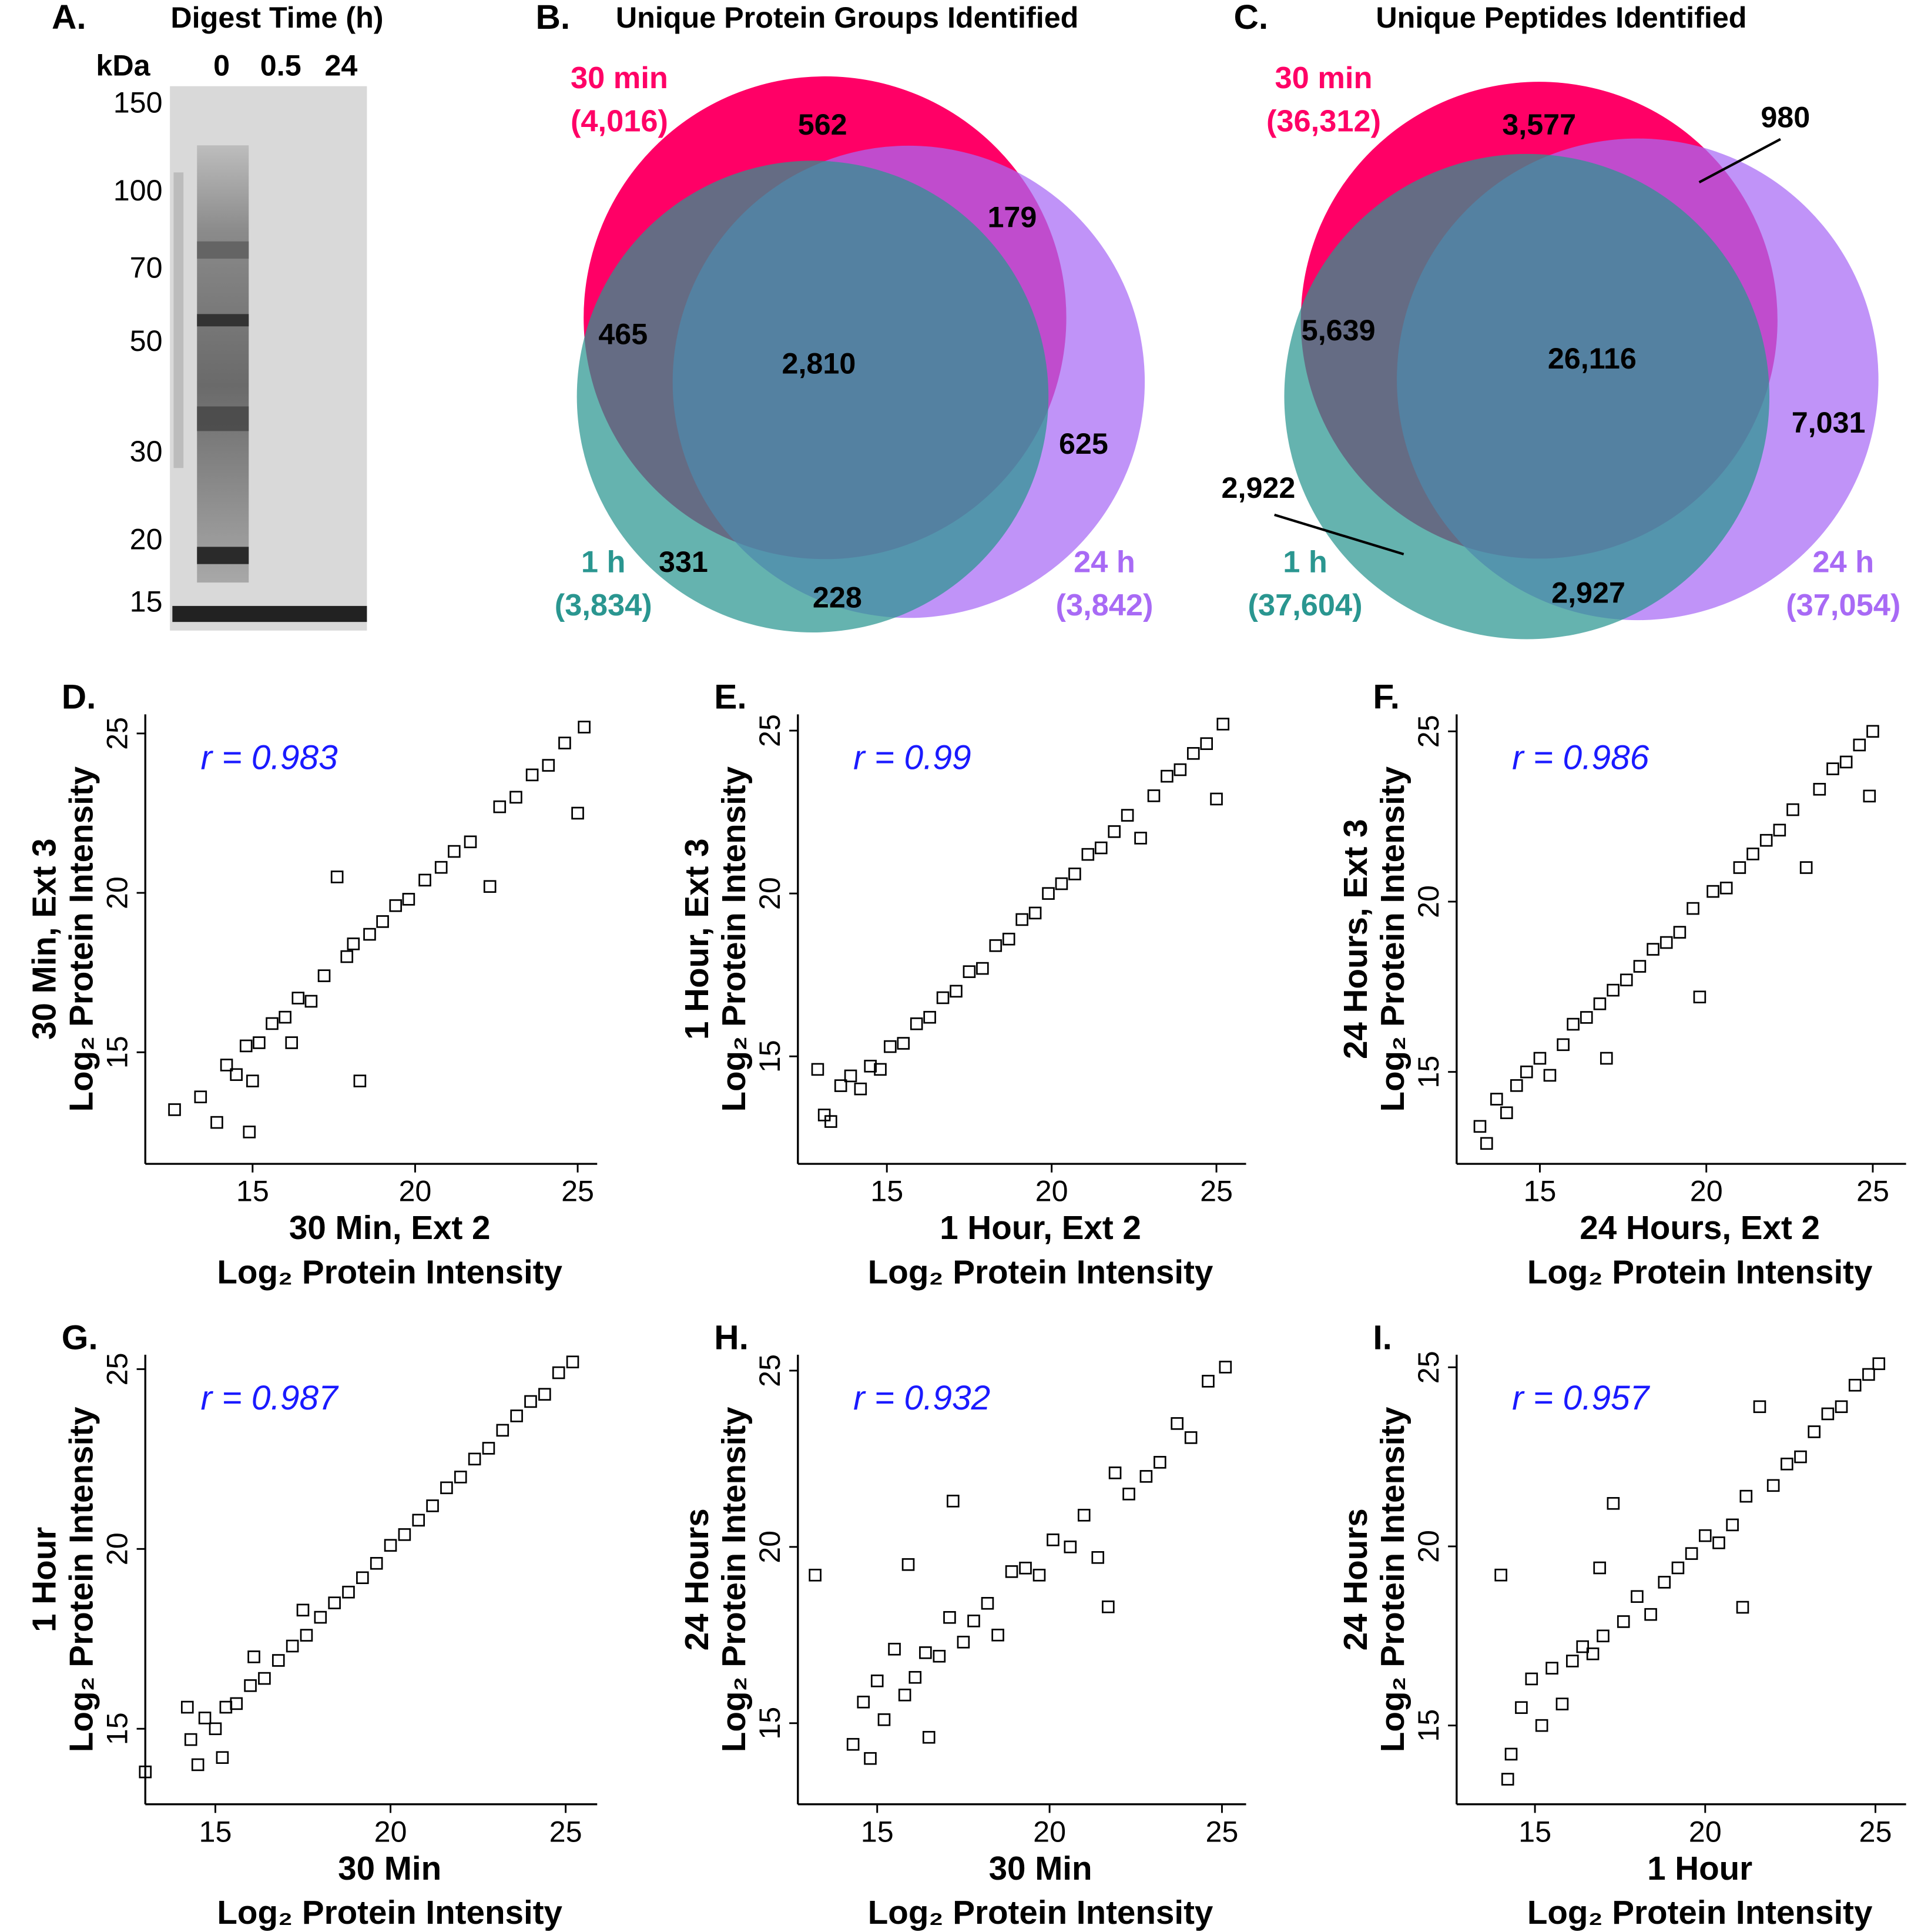 The width and height of the screenshot is (1911, 1932). Describe the element at coordinates (1843, 605) in the screenshot. I see `set-size-label: (37,054)` at that location.